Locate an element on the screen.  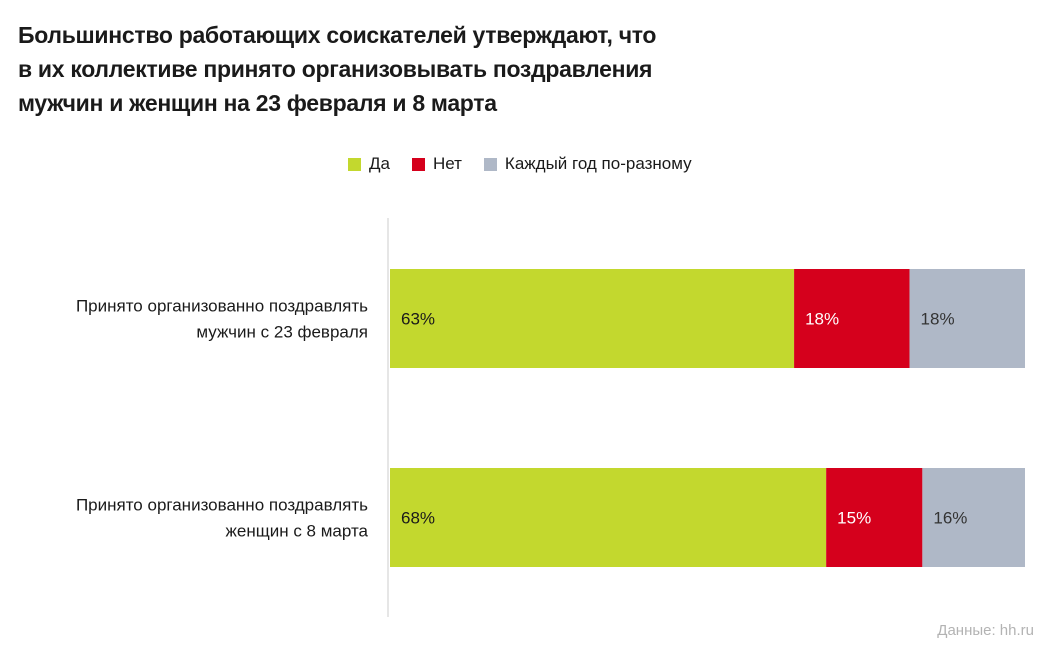
legend-label-no: Нет is located at coordinates (447, 163).